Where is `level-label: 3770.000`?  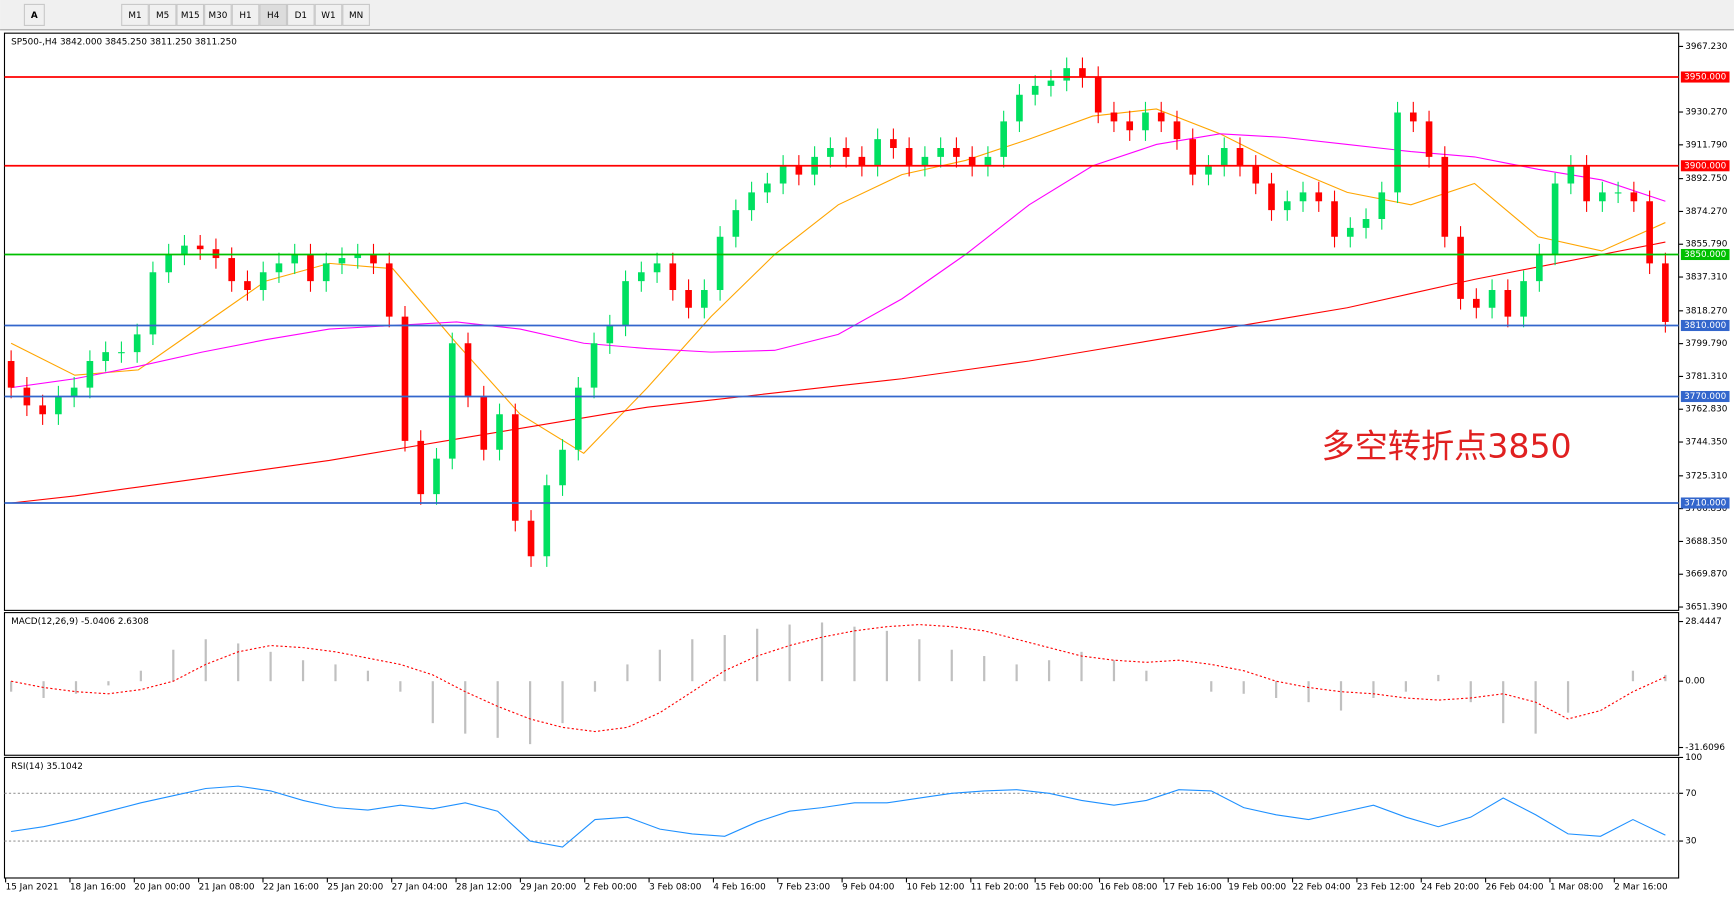
level-label: 3770.000 is located at coordinates (1705, 397).